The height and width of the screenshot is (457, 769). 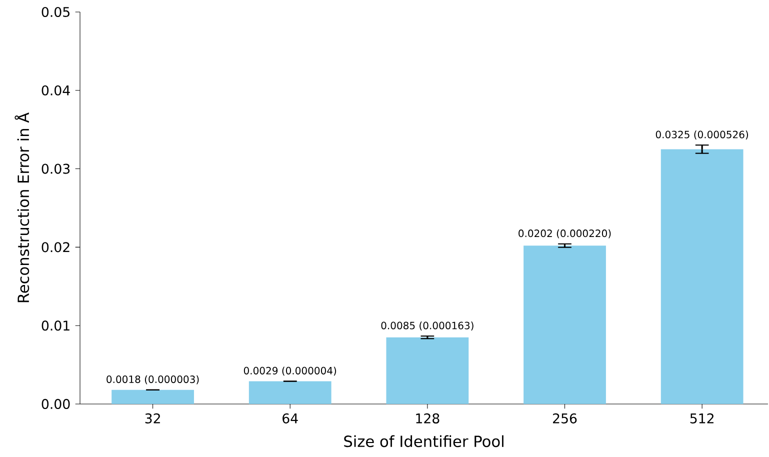 What do you see at coordinates (702, 135) in the screenshot?
I see `data-label: 0.0325 (0.000526)` at bounding box center [702, 135].